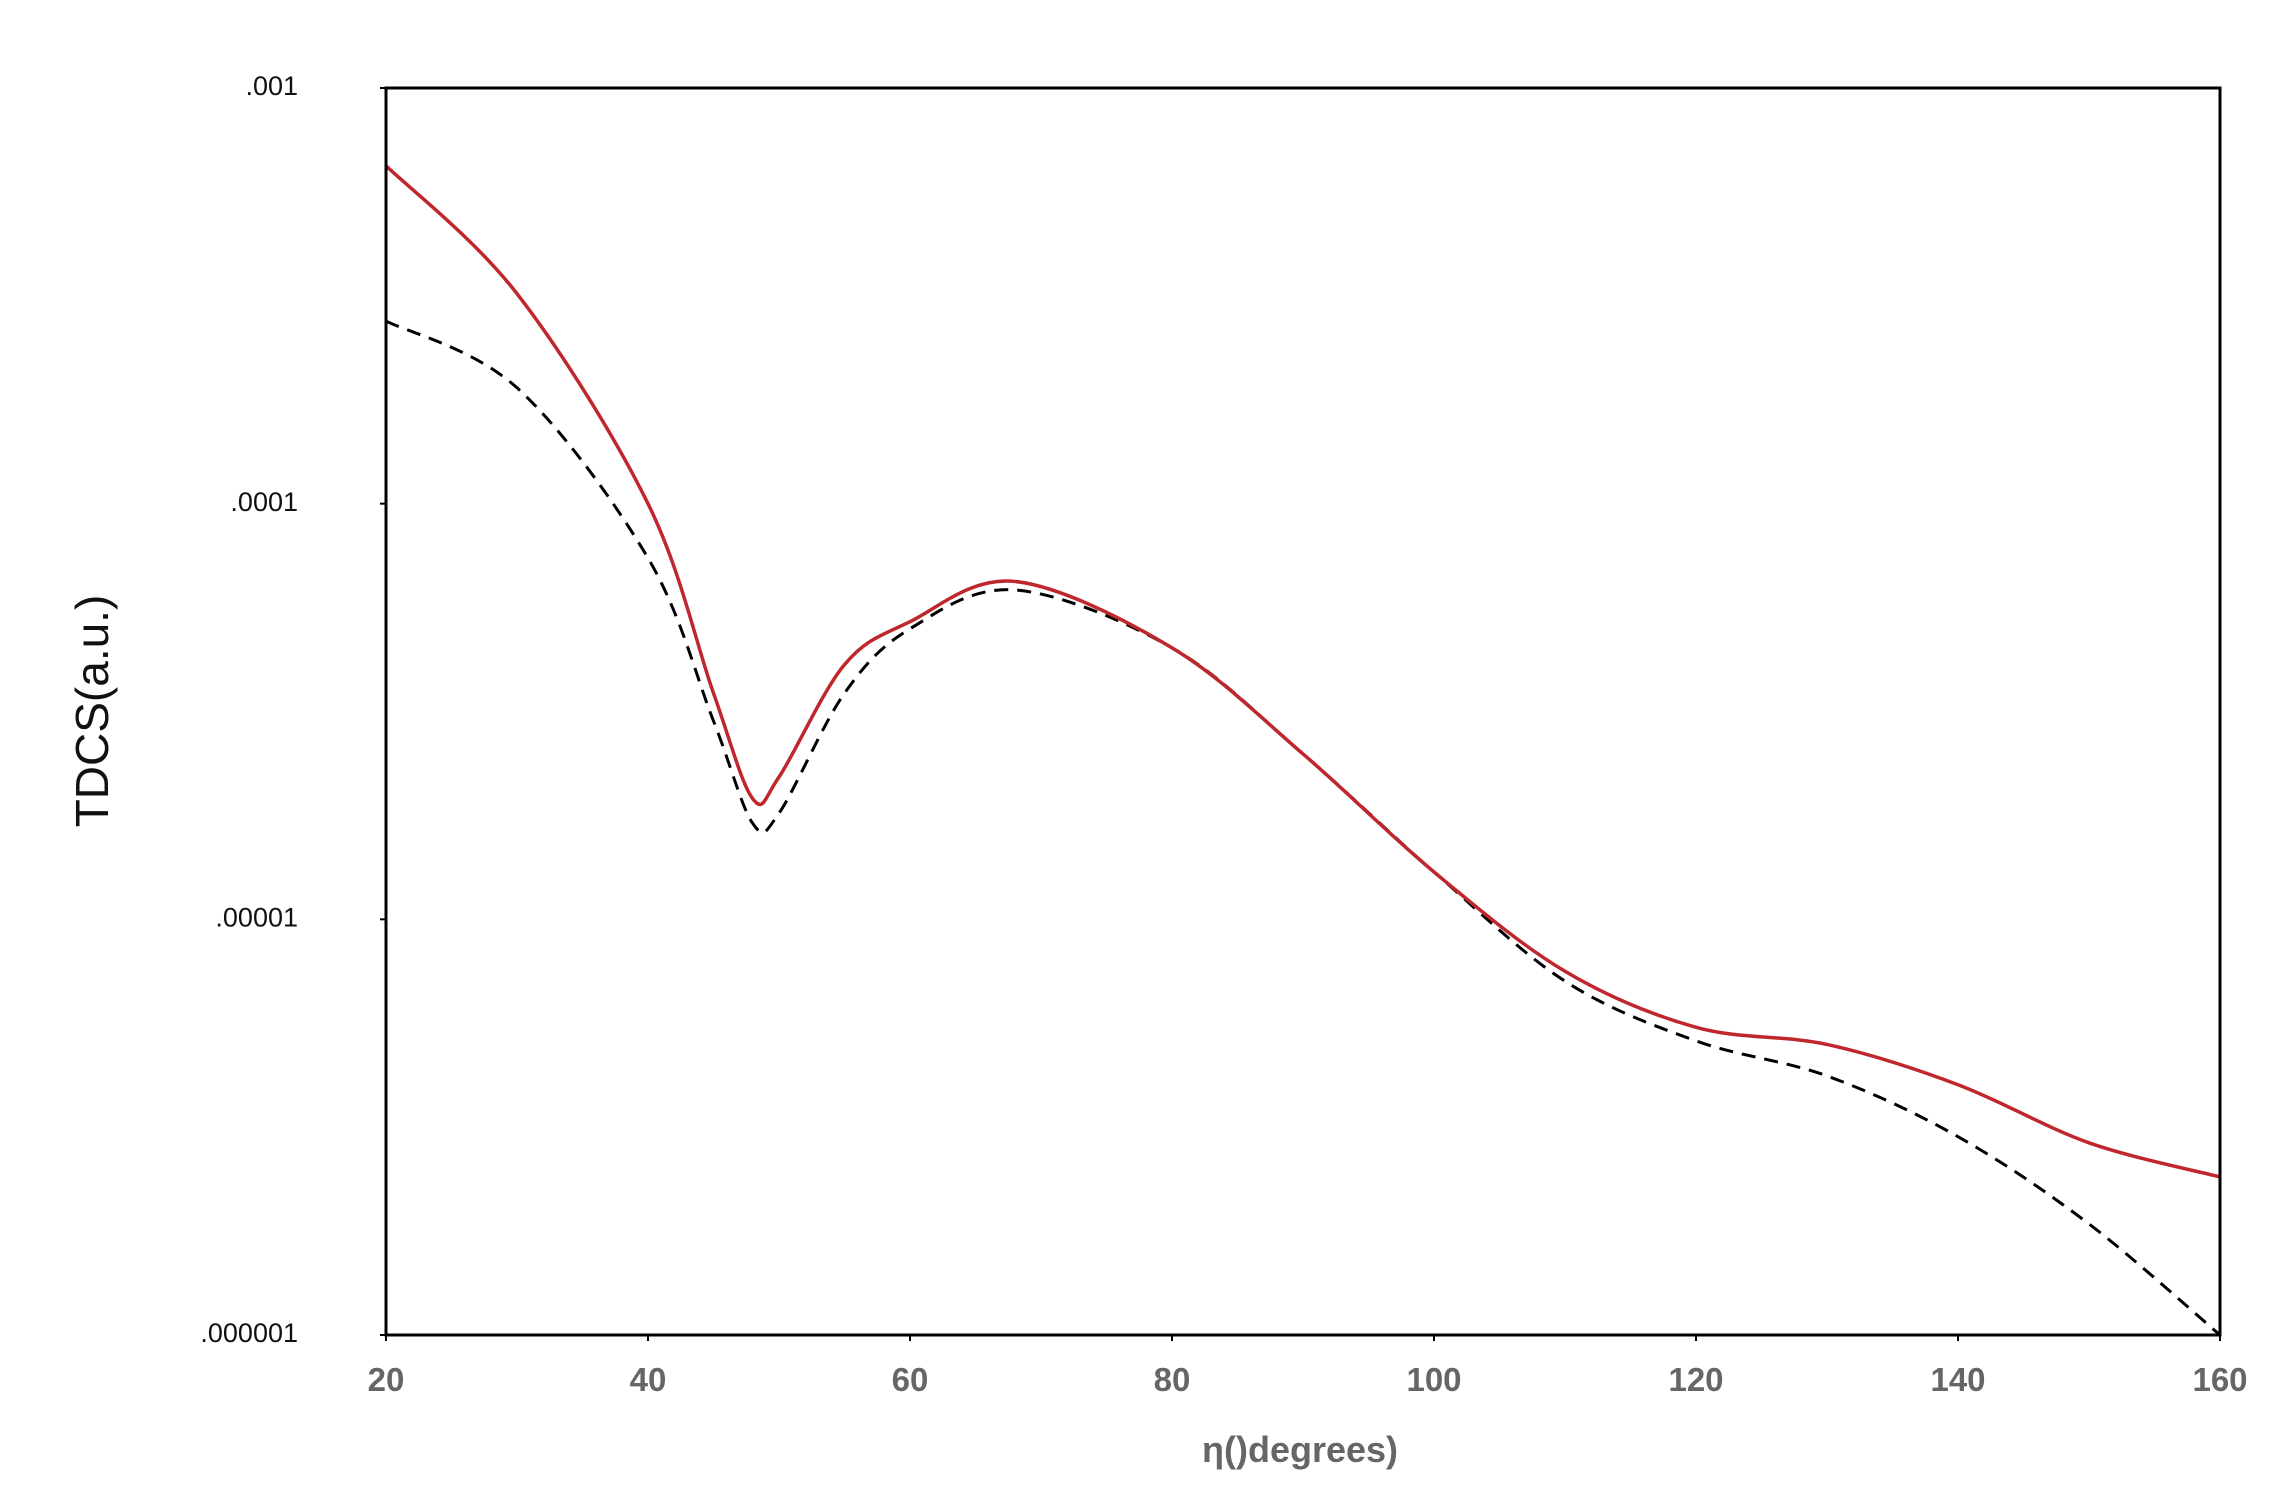 This screenshot has height=1506, width=2283. I want to click on y-tick-label: .001, so click(271, 86).